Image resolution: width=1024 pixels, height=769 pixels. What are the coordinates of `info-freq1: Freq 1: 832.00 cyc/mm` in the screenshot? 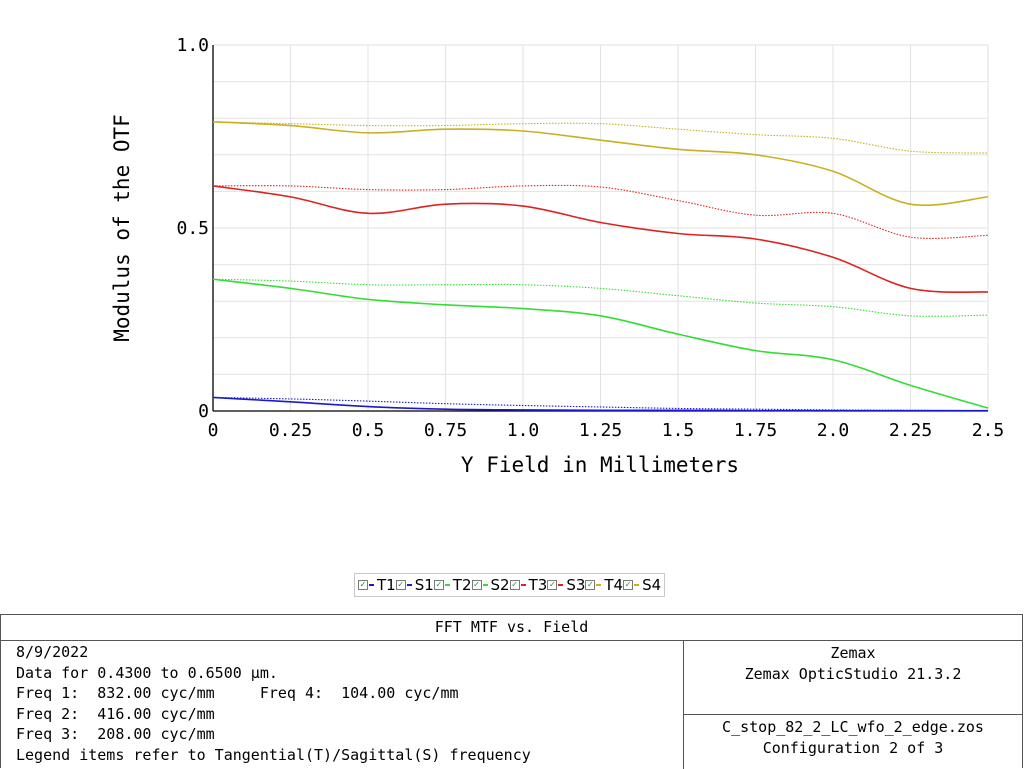 It's located at (115, 693).